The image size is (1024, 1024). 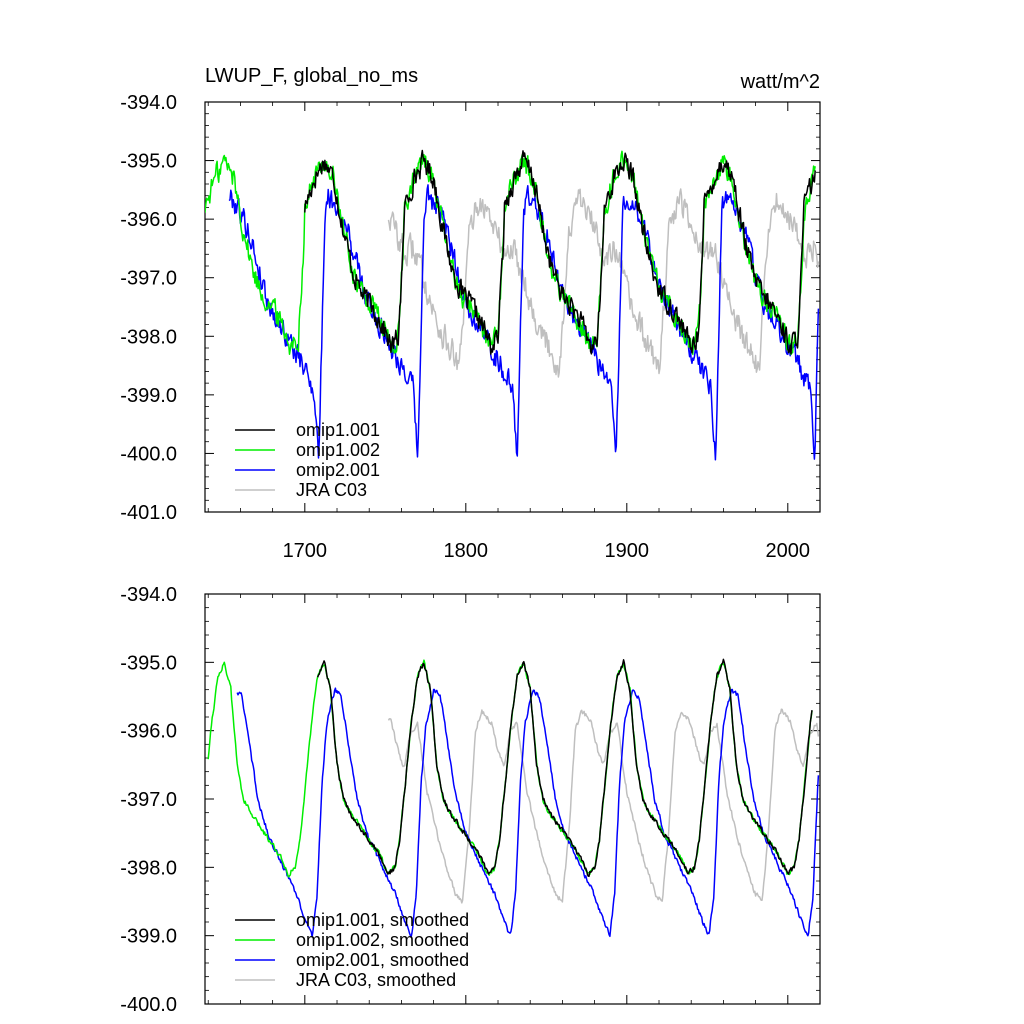 I want to click on legend-label: omip1.002, so click(x=338, y=450).